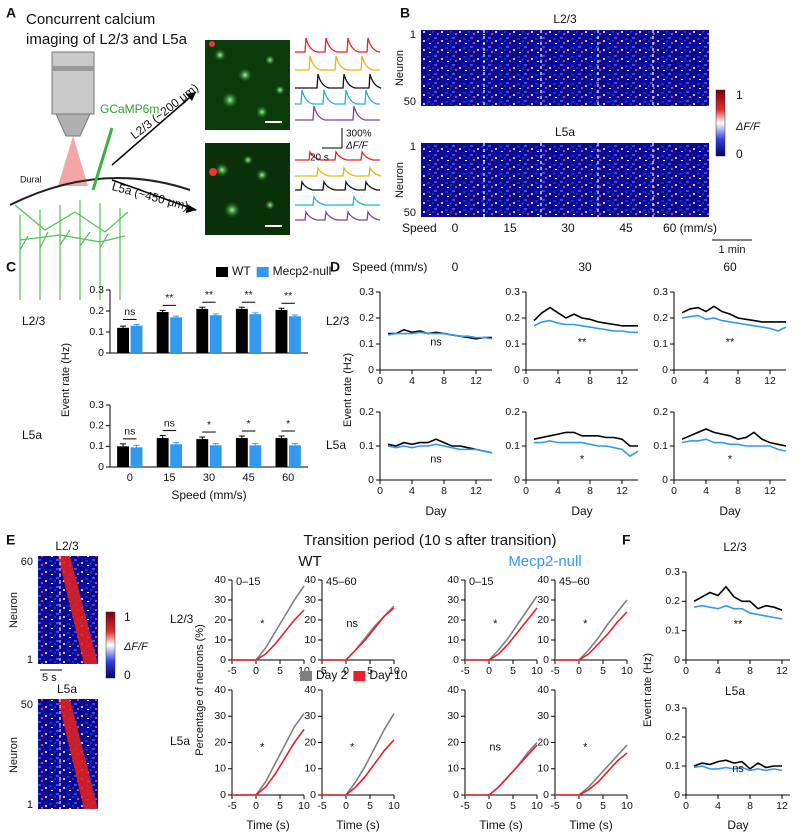 This screenshot has height=836, width=800. What do you see at coordinates (154, 195) in the screenshot?
I see `arrow` at bounding box center [154, 195].